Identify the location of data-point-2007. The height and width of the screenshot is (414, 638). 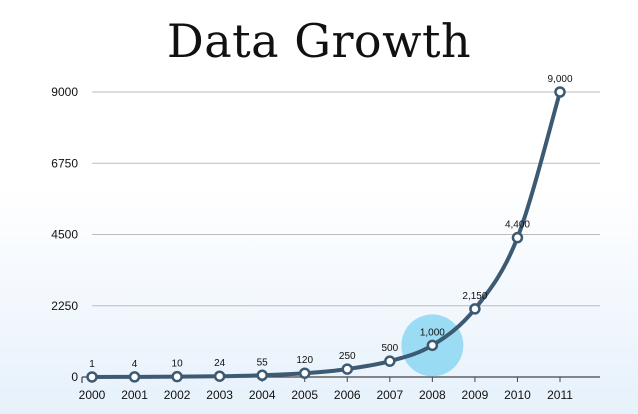
(390, 361).